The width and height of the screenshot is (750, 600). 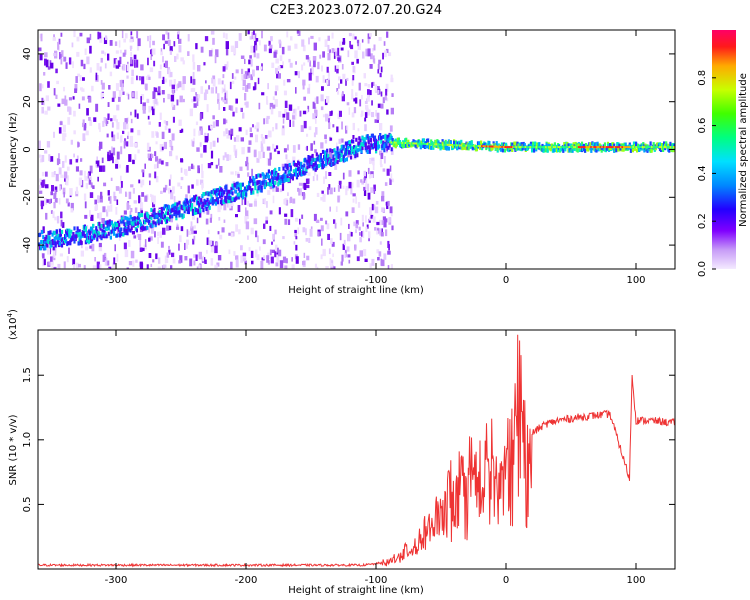 What do you see at coordinates (27, 149) in the screenshot?
I see `y-tick-label: 0` at bounding box center [27, 149].